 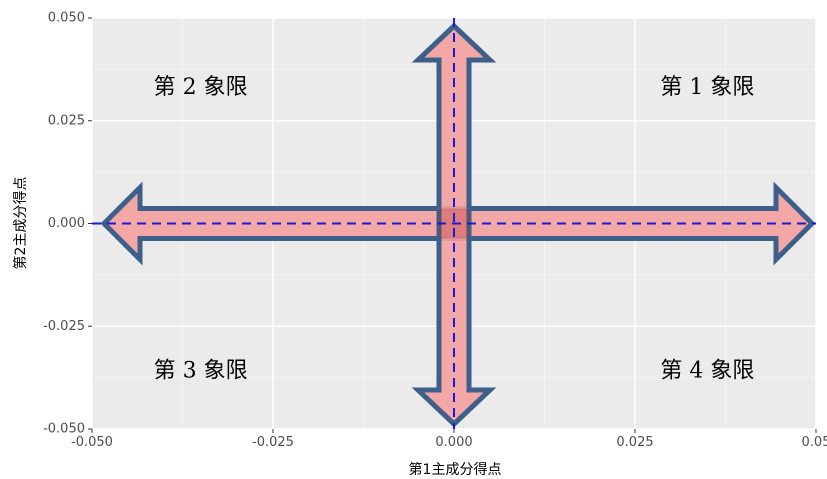 I want to click on y-tick-label: -0.025, so click(x=64, y=326).